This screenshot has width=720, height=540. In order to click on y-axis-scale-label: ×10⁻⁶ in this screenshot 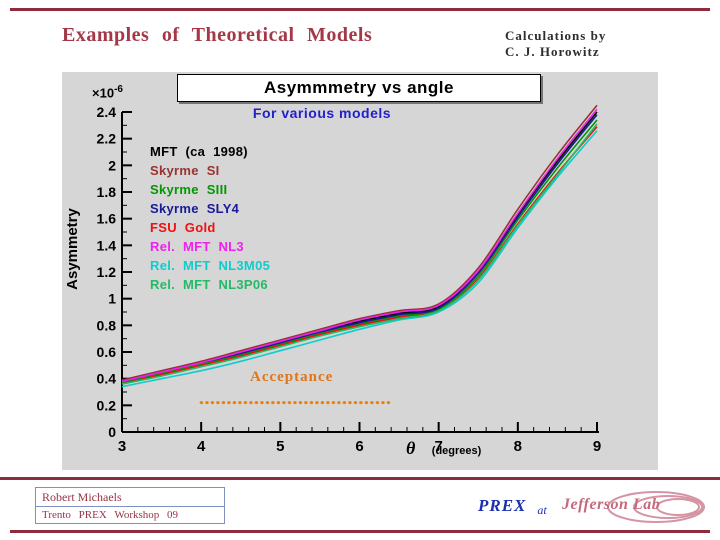, I will do `click(107, 92)`.